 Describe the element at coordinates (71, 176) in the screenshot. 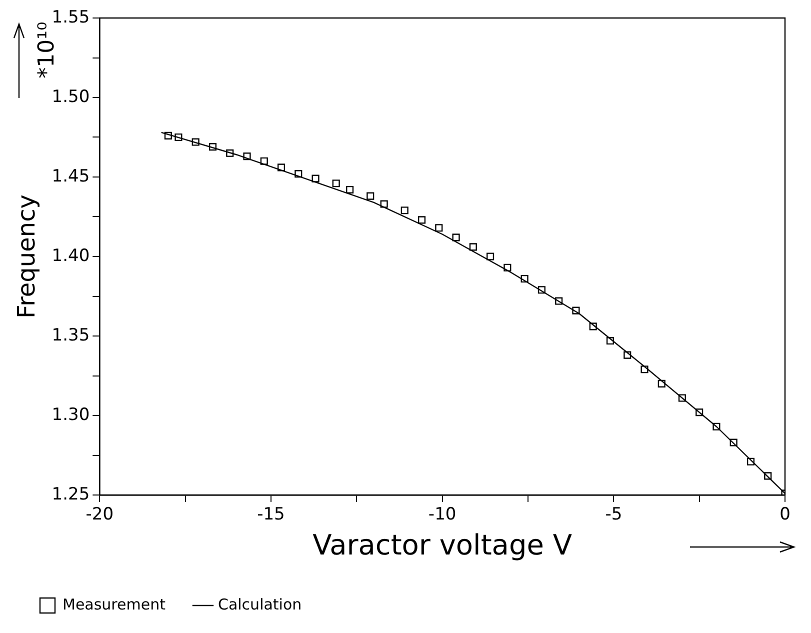

I see `y-tick-label: 1.45` at that location.